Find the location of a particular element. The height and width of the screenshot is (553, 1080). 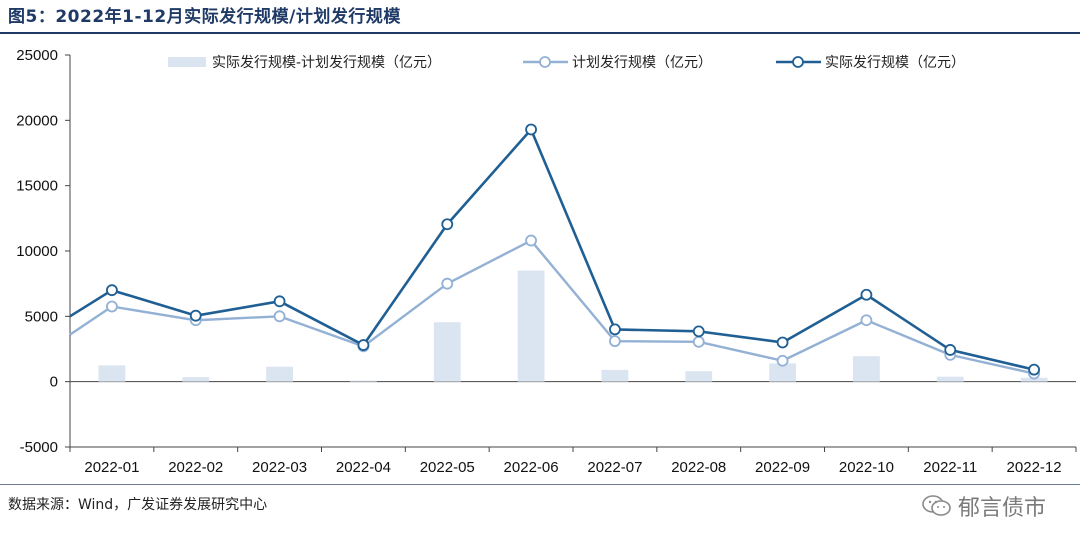

y-tick-label: 20000 is located at coordinates (37, 120).